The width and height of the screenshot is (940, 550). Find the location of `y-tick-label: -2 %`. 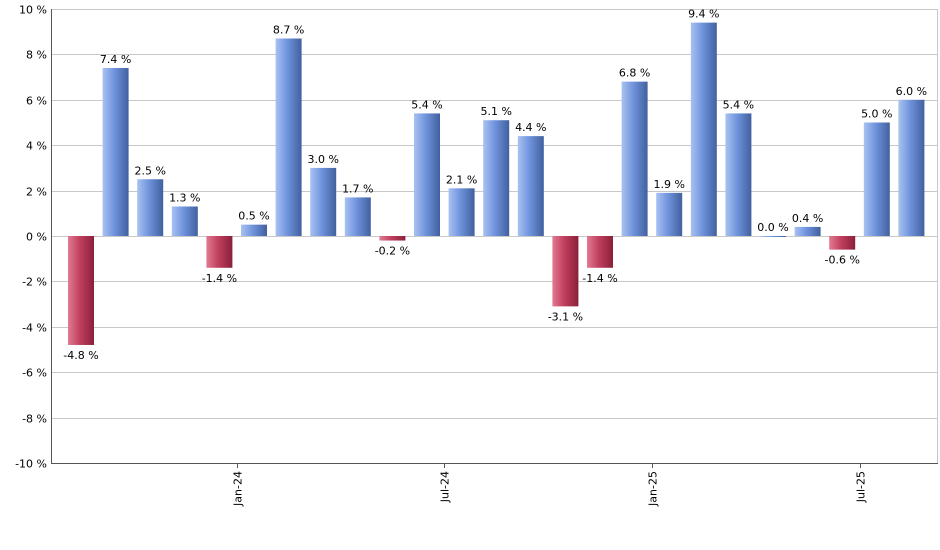

y-tick-label: -2 % is located at coordinates (34, 282).